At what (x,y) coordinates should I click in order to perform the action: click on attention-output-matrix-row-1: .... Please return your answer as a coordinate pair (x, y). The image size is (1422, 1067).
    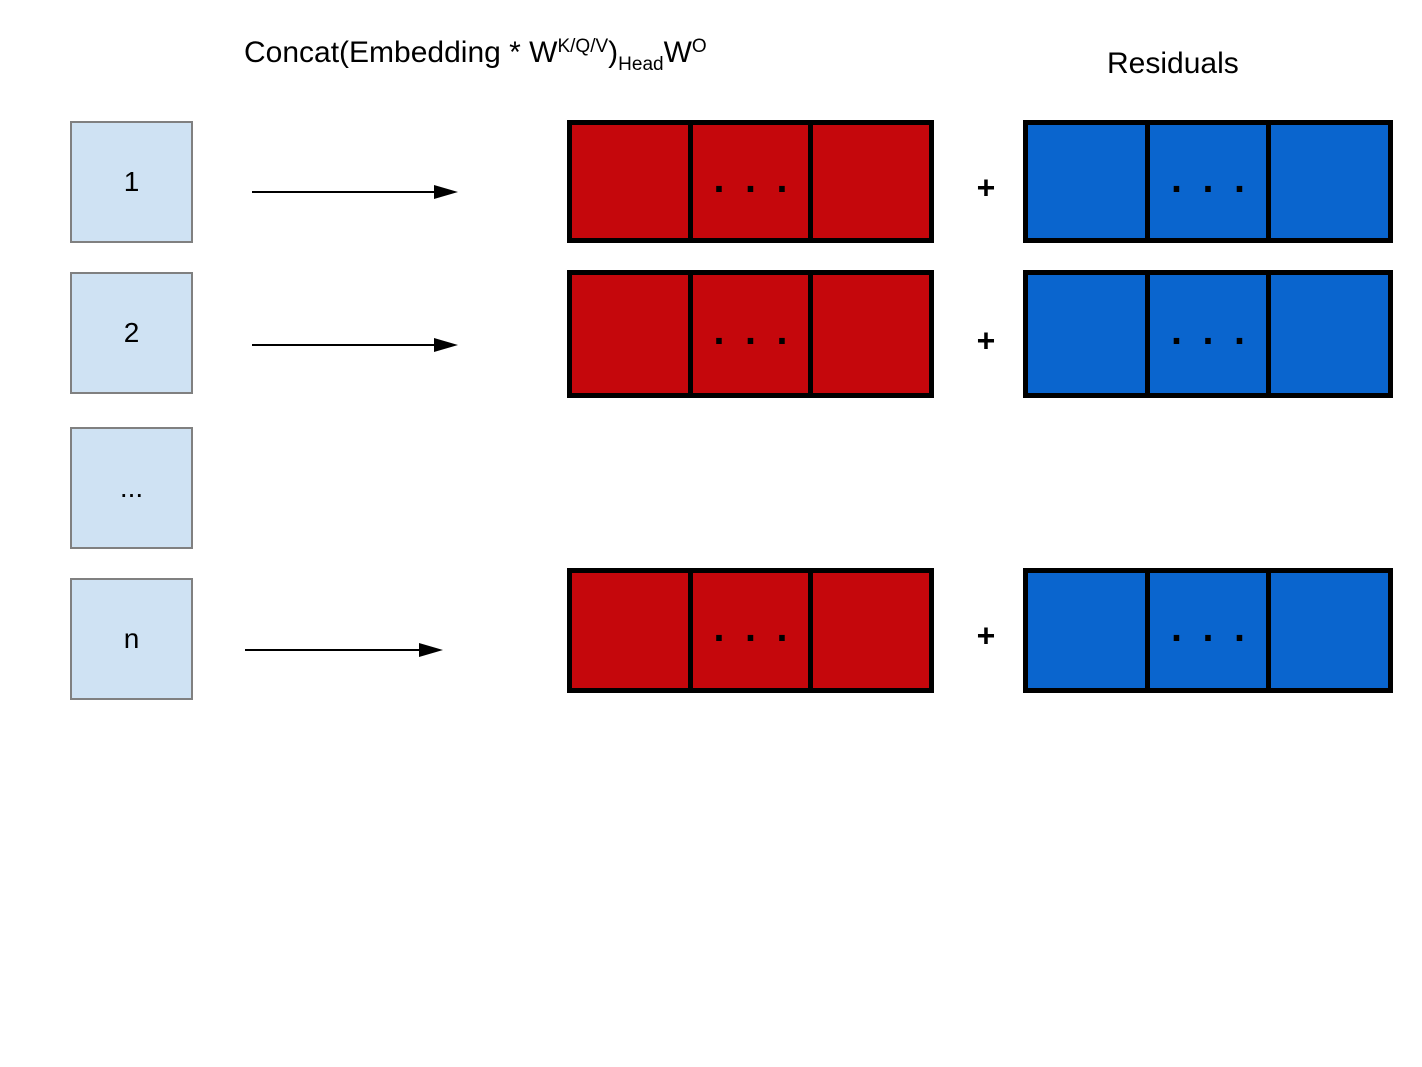
    Looking at the image, I should click on (750, 181).